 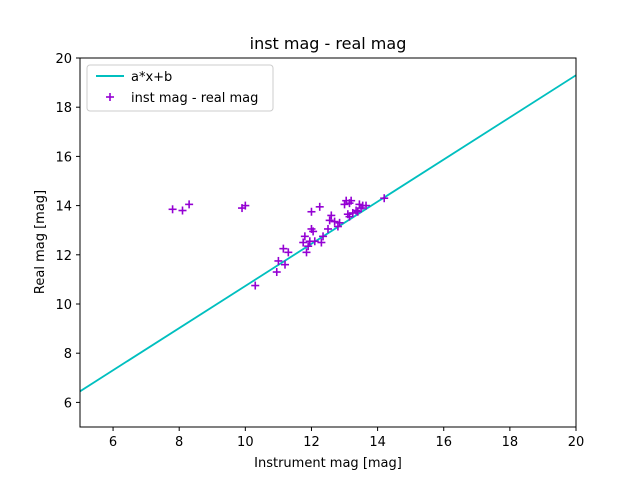 What do you see at coordinates (63, 108) in the screenshot?
I see `y-tick-label: 18` at bounding box center [63, 108].